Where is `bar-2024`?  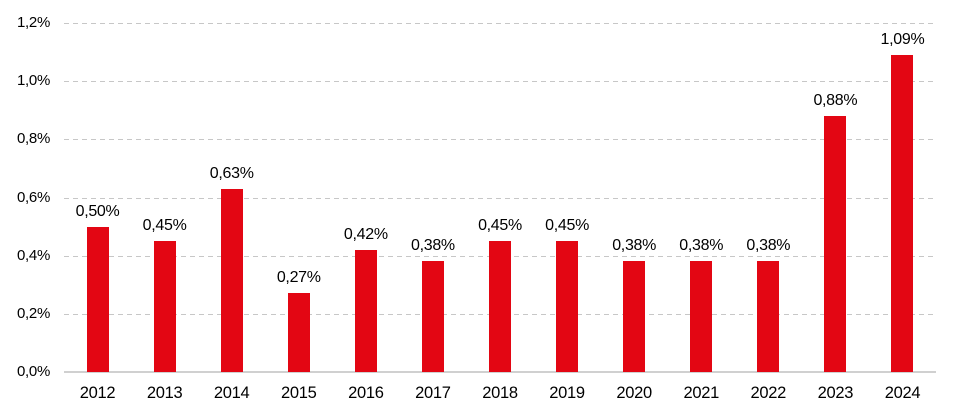 bar-2024 is located at coordinates (902, 213).